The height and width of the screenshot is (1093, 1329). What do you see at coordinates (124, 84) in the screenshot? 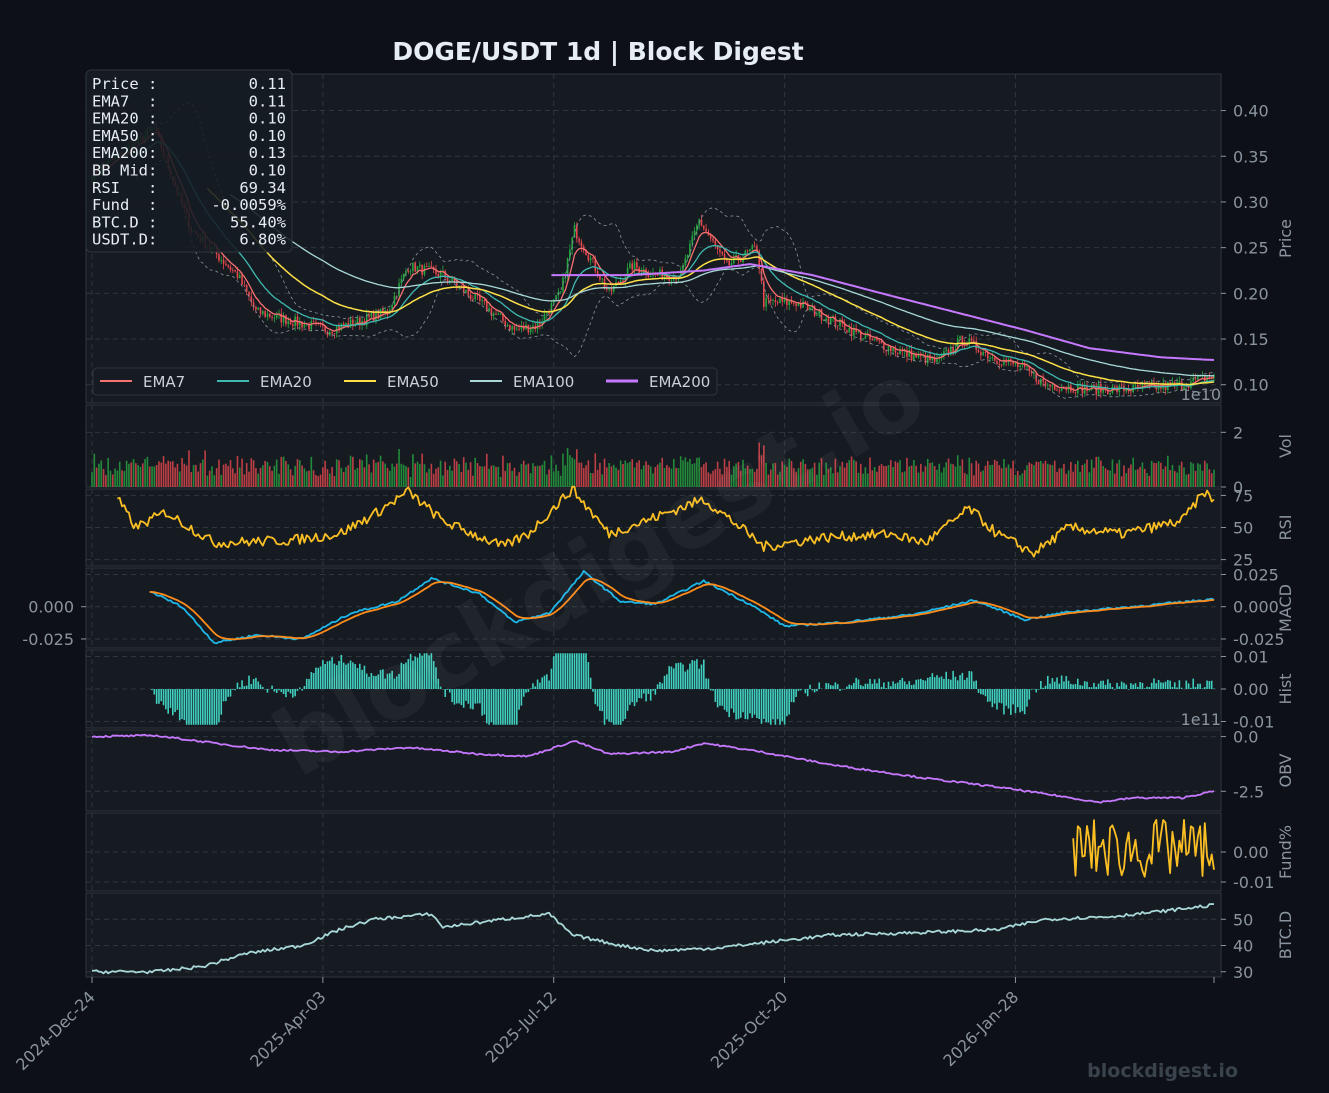
I see `info-label: Price :` at bounding box center [124, 84].